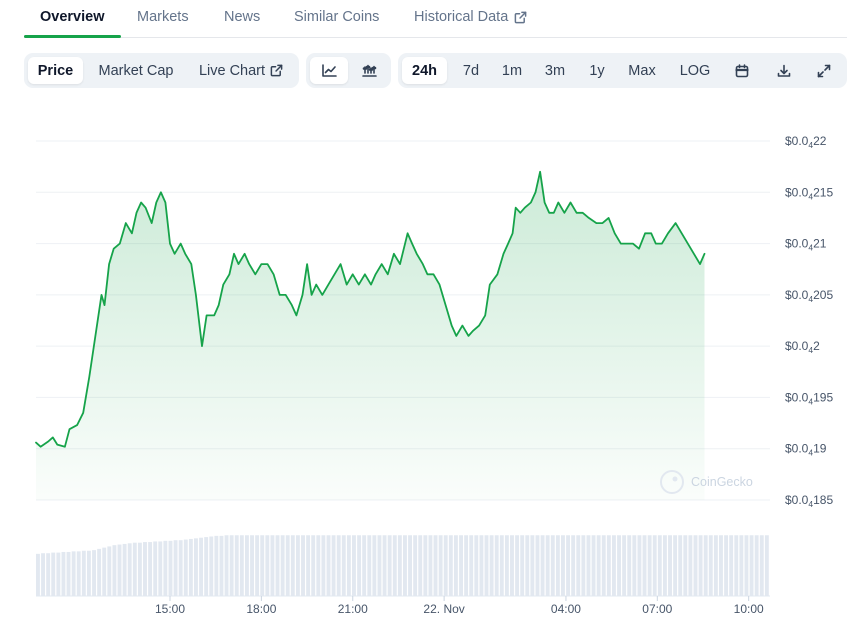 This screenshot has height=631, width=847. Describe the element at coordinates (170, 609) in the screenshot. I see `x-tick-label: 15:00` at that location.